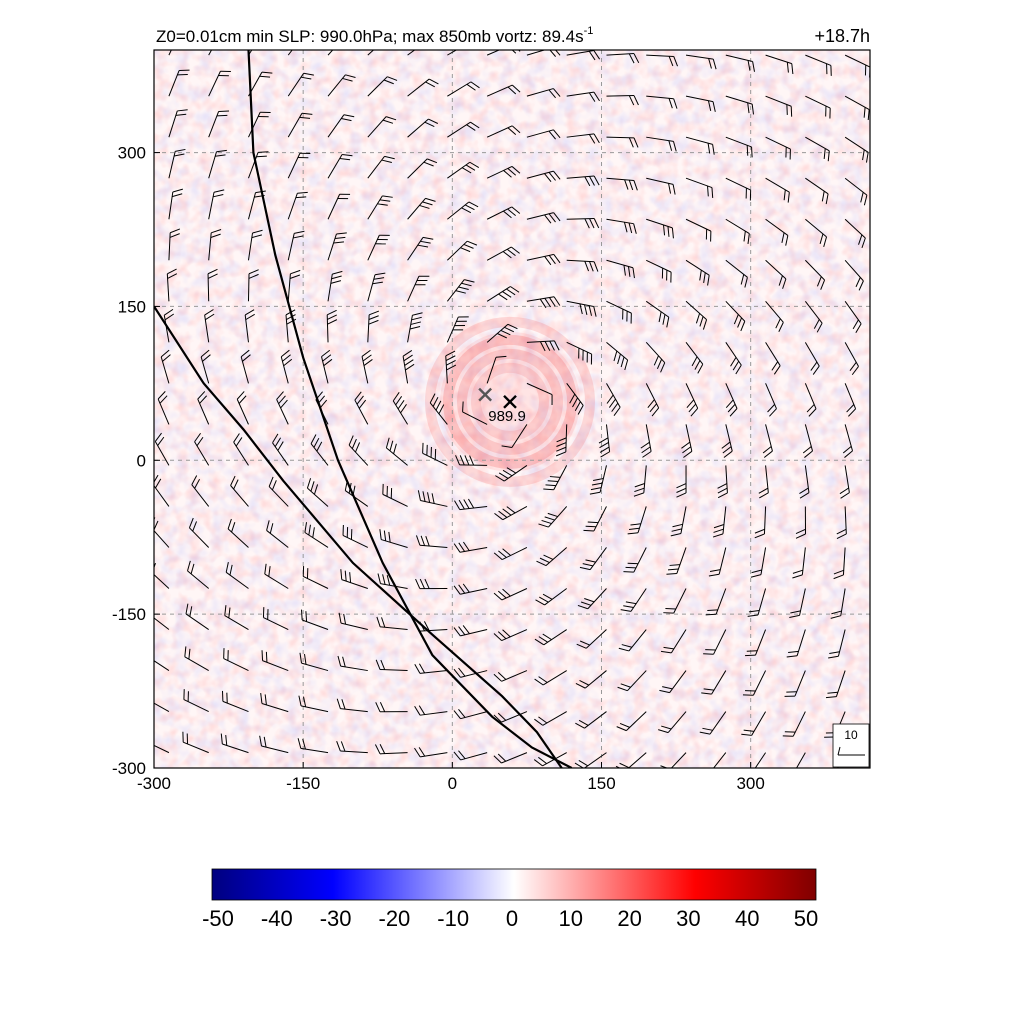 The width and height of the screenshot is (1024, 1024). I want to click on colorbar-ticks: -50 -40 -30 -20 -10 0 10 20 30 40 50, so click(510, 918).